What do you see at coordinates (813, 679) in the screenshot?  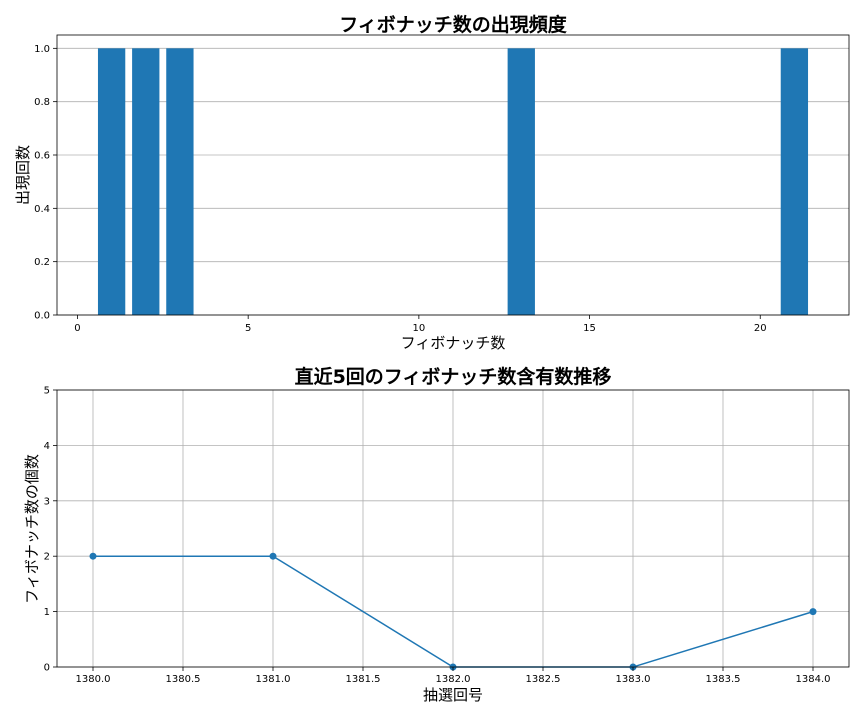 I see `chart2-x-tick-label: 1384.0` at bounding box center [813, 679].